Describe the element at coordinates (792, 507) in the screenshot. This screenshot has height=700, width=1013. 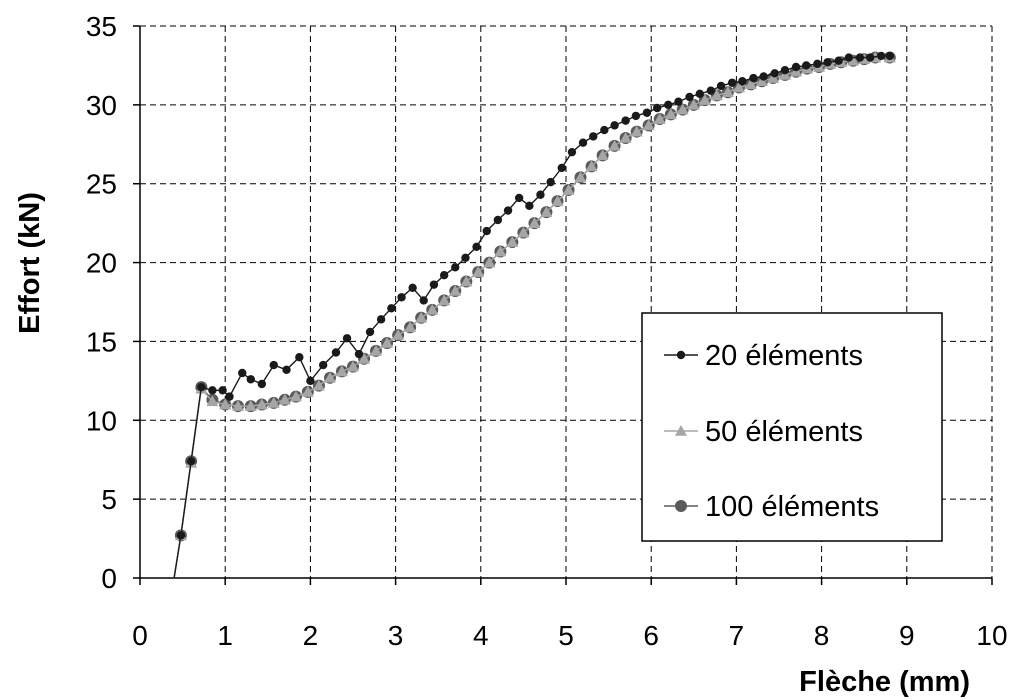
I see `legend-label: 100 éléments` at that location.